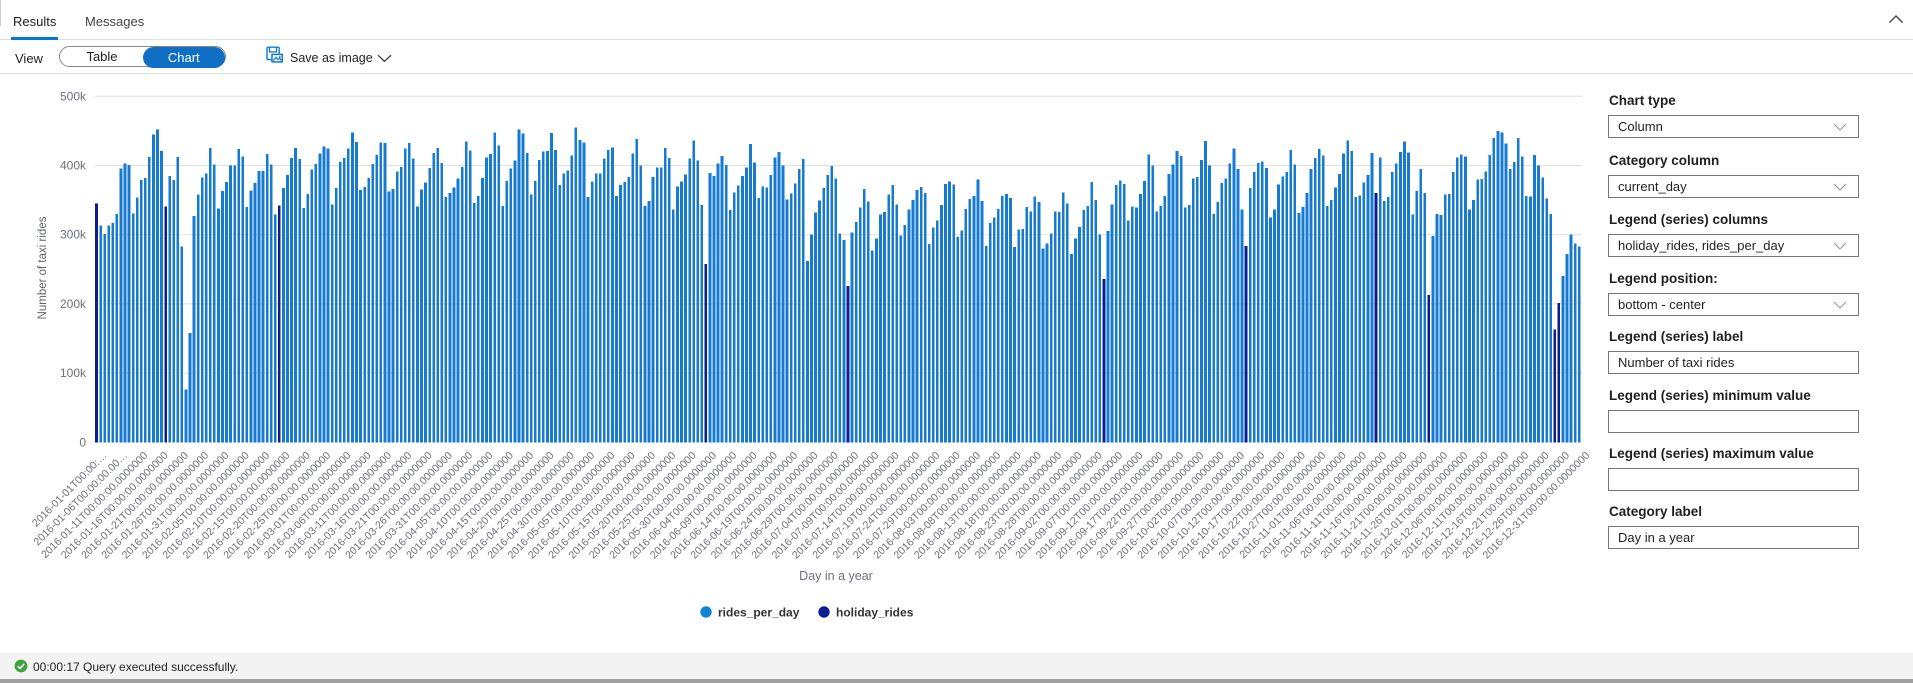  Describe the element at coordinates (73, 166) in the screenshot. I see `svg-text: 400k` at that location.